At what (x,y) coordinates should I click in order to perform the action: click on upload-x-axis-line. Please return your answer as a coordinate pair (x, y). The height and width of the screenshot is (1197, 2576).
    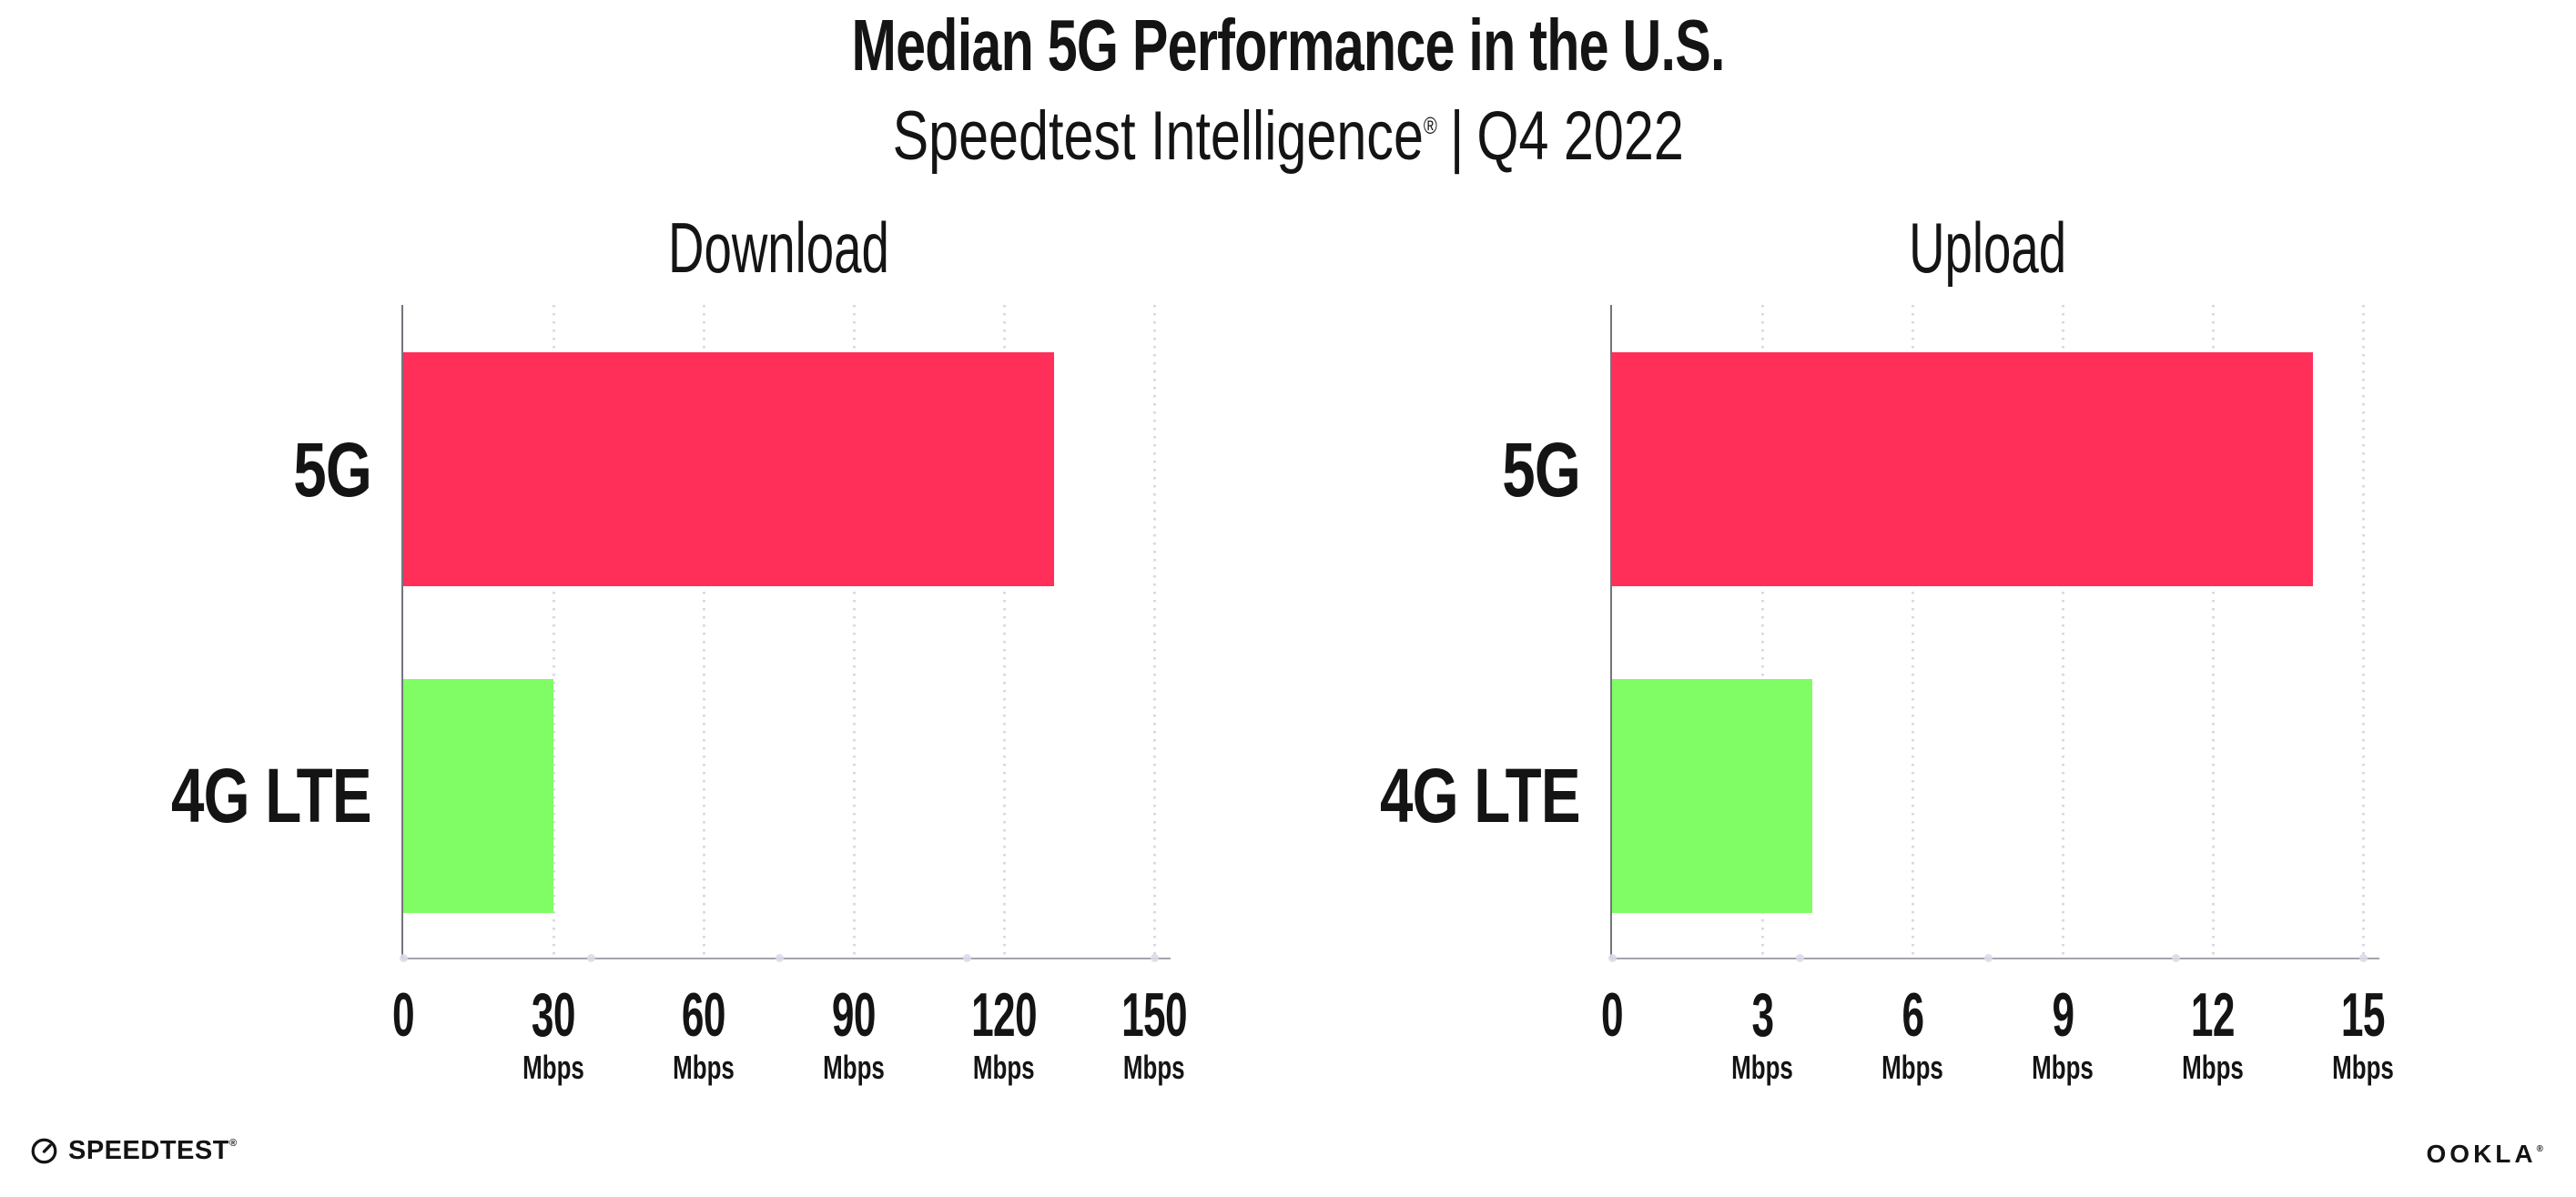
    Looking at the image, I should click on (1995, 959).